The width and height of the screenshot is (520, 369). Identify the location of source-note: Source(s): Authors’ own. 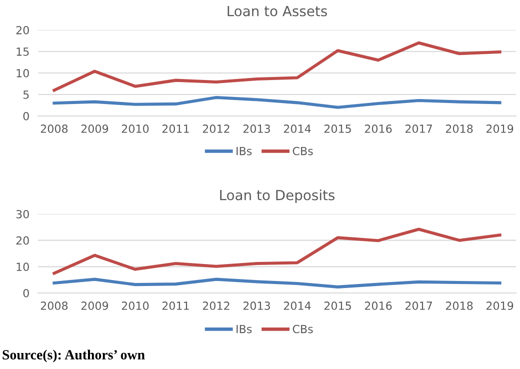
(73, 356).